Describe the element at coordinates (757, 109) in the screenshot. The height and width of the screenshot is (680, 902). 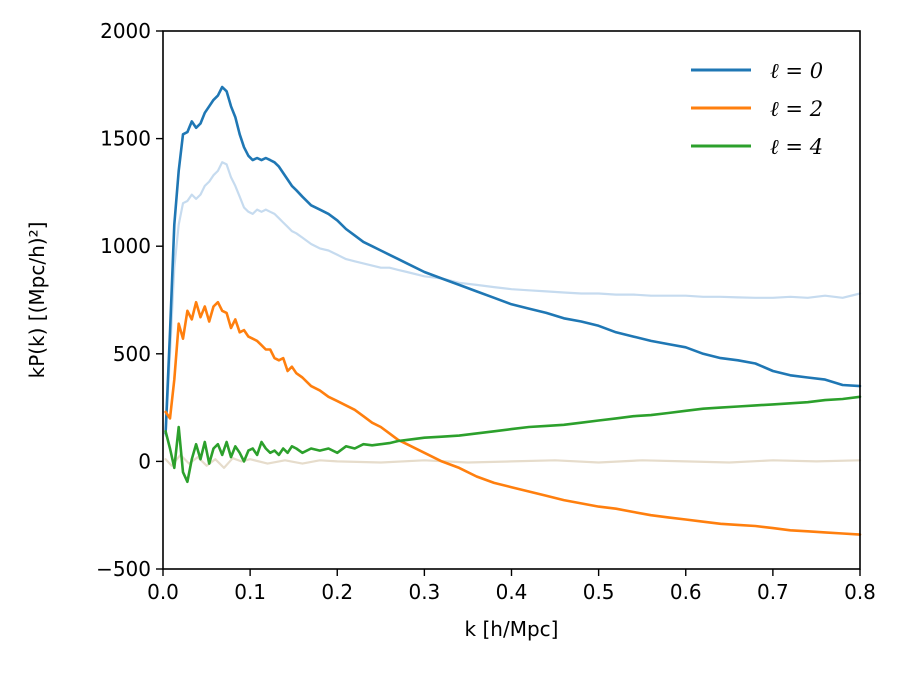
I see `legend: ℓ = 0 ℓ = 2 ℓ = 4` at that location.